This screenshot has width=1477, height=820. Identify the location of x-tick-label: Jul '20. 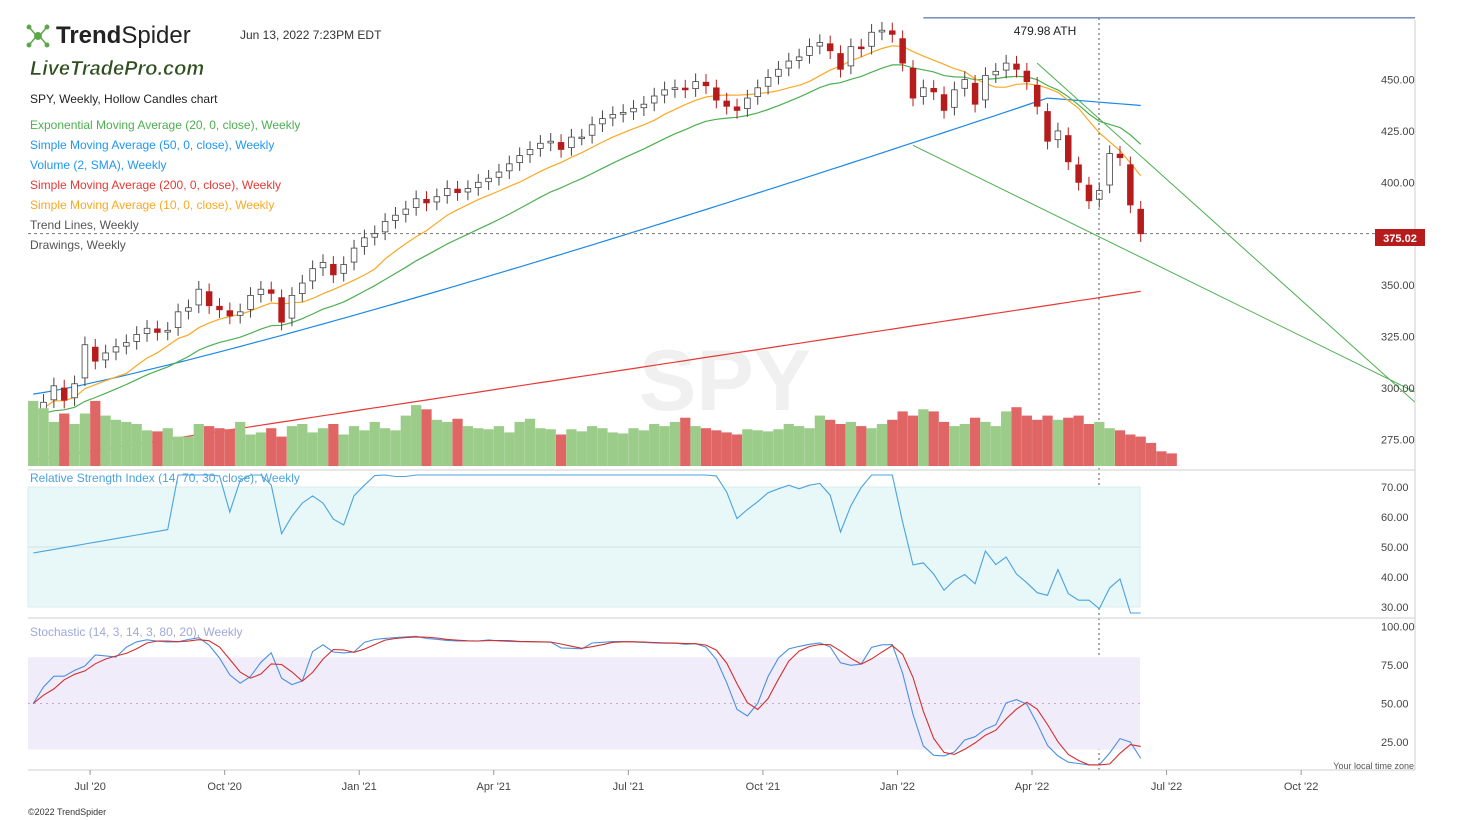
(89, 787).